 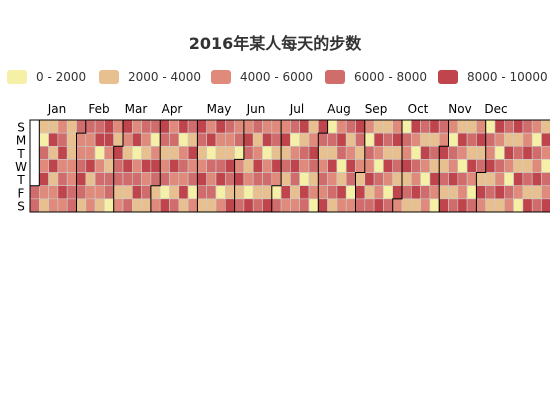 What do you see at coordinates (150, 77) in the screenshot?
I see `legend-item: 2000 - 4000` at bounding box center [150, 77].